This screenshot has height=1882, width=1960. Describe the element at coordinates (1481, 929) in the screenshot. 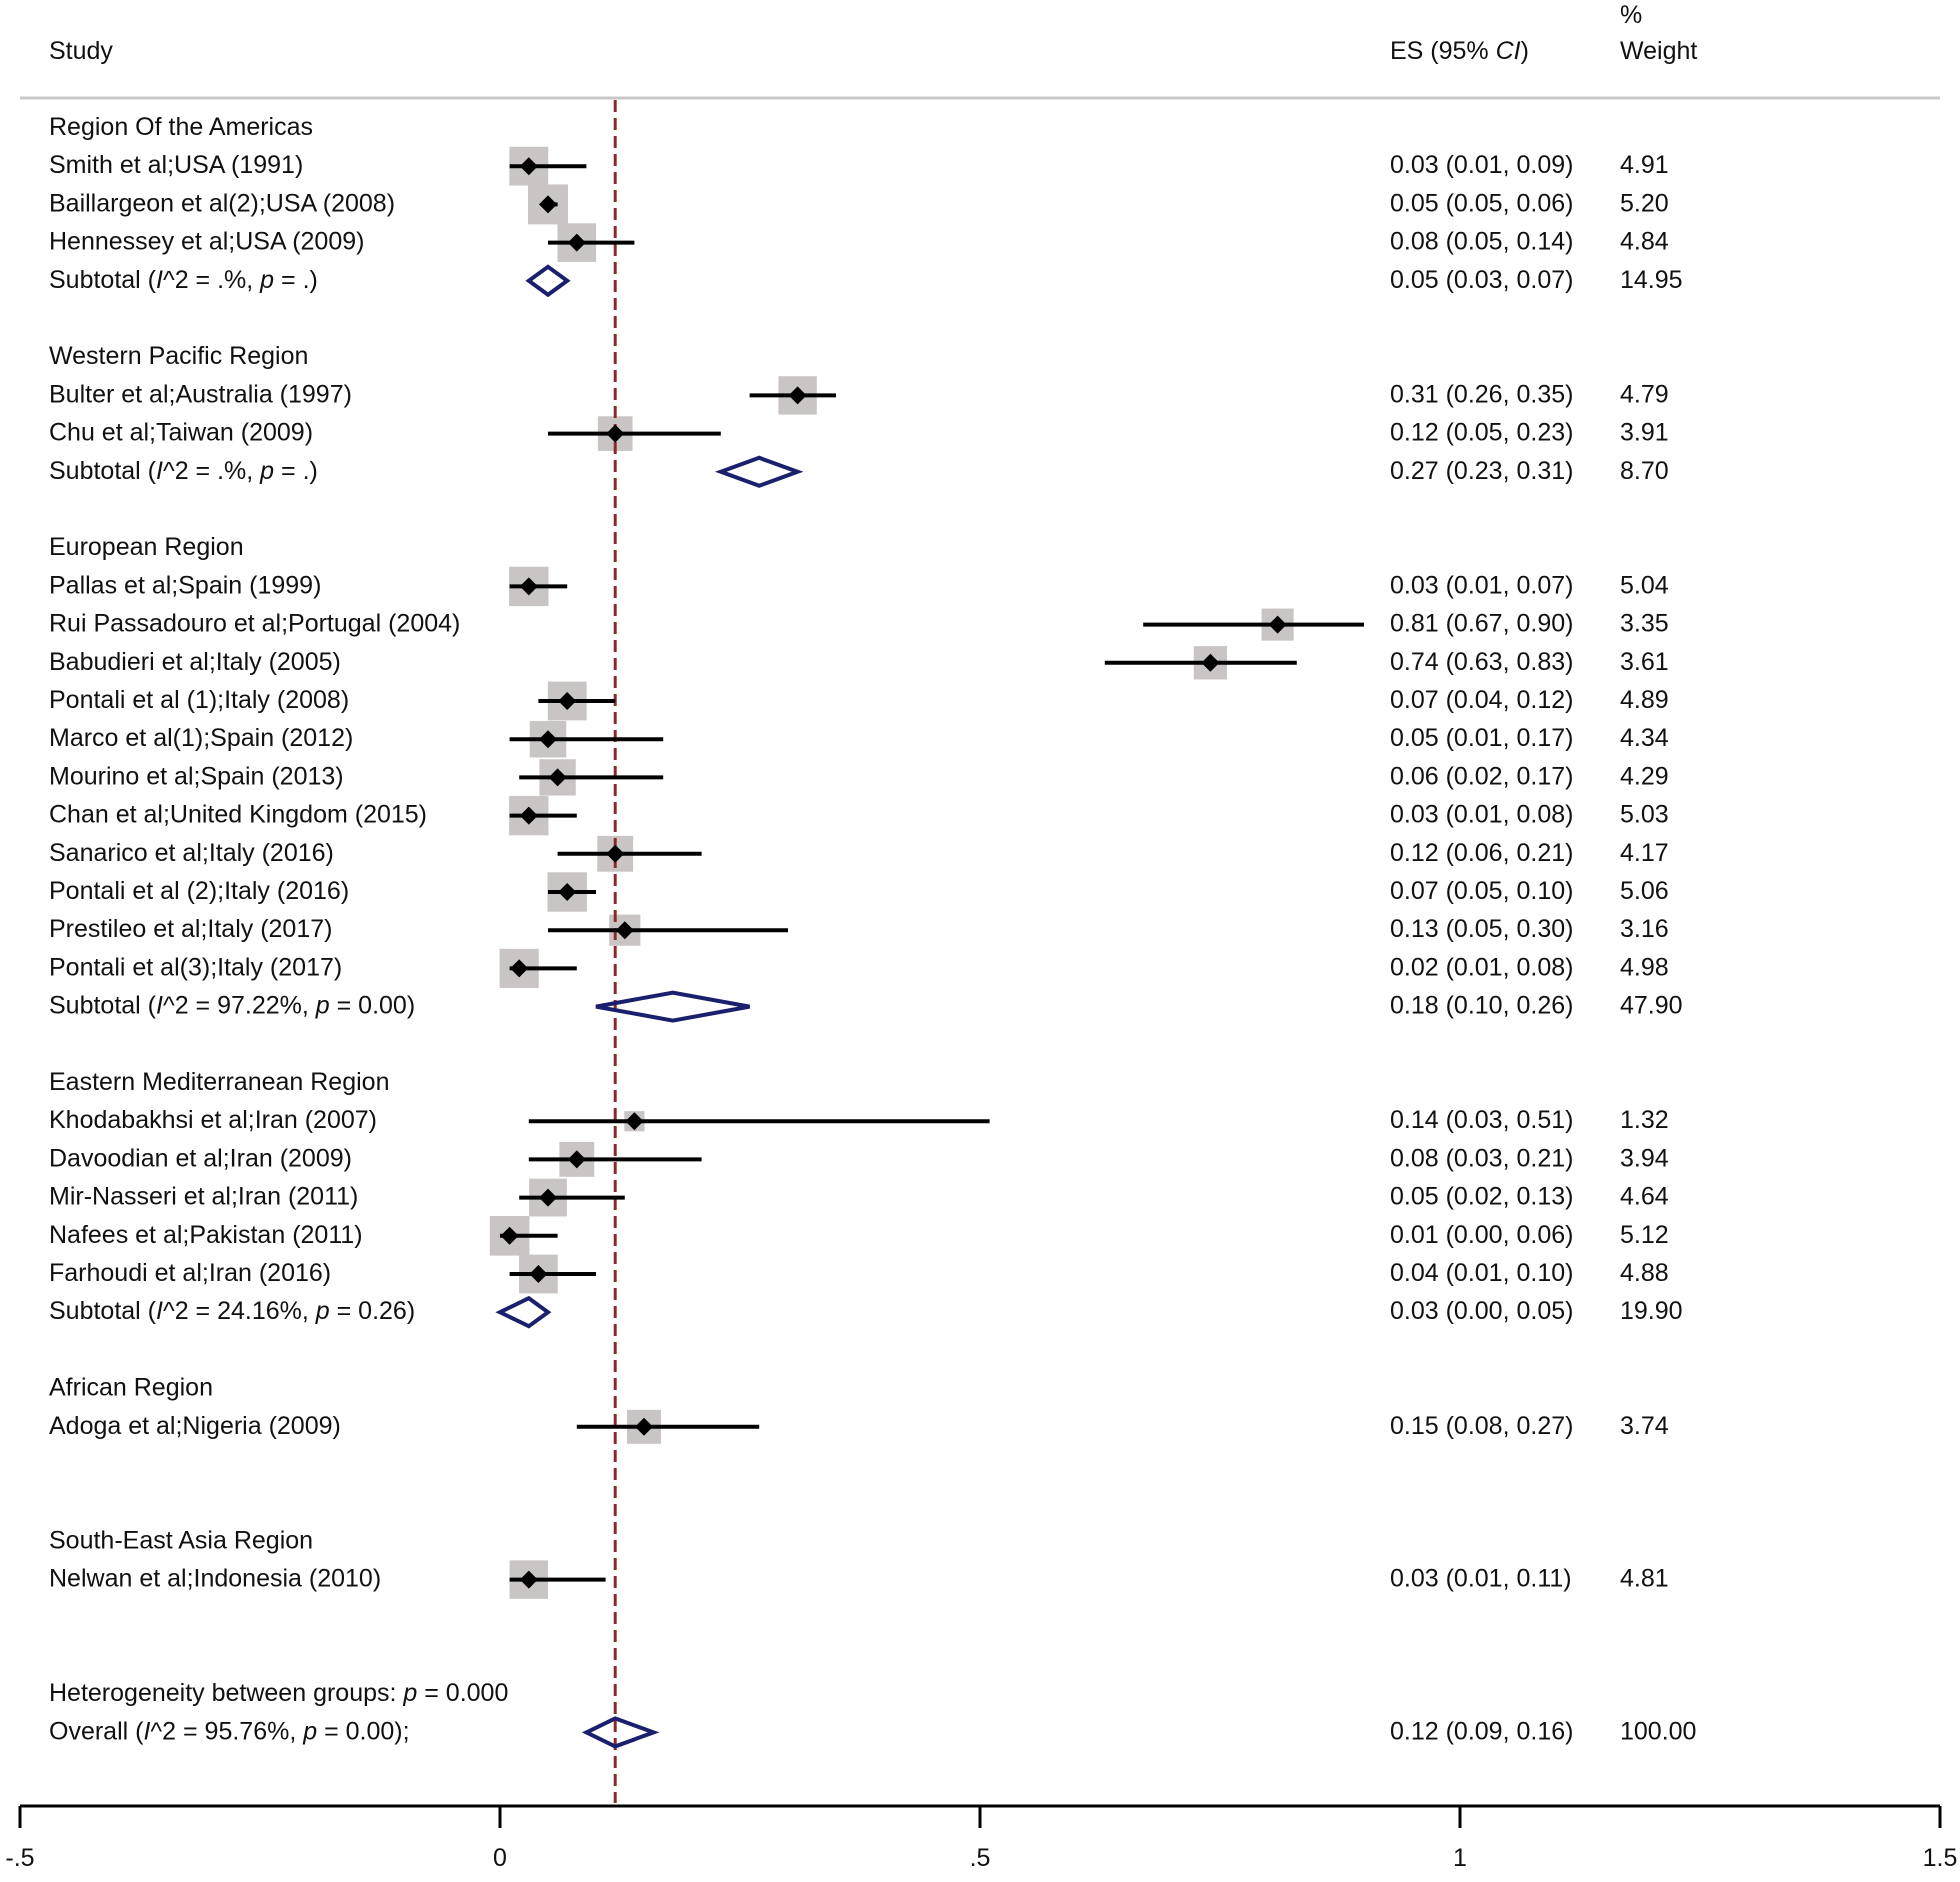

I see `es-value: 0.13 (0.05, 0.30)` at that location.